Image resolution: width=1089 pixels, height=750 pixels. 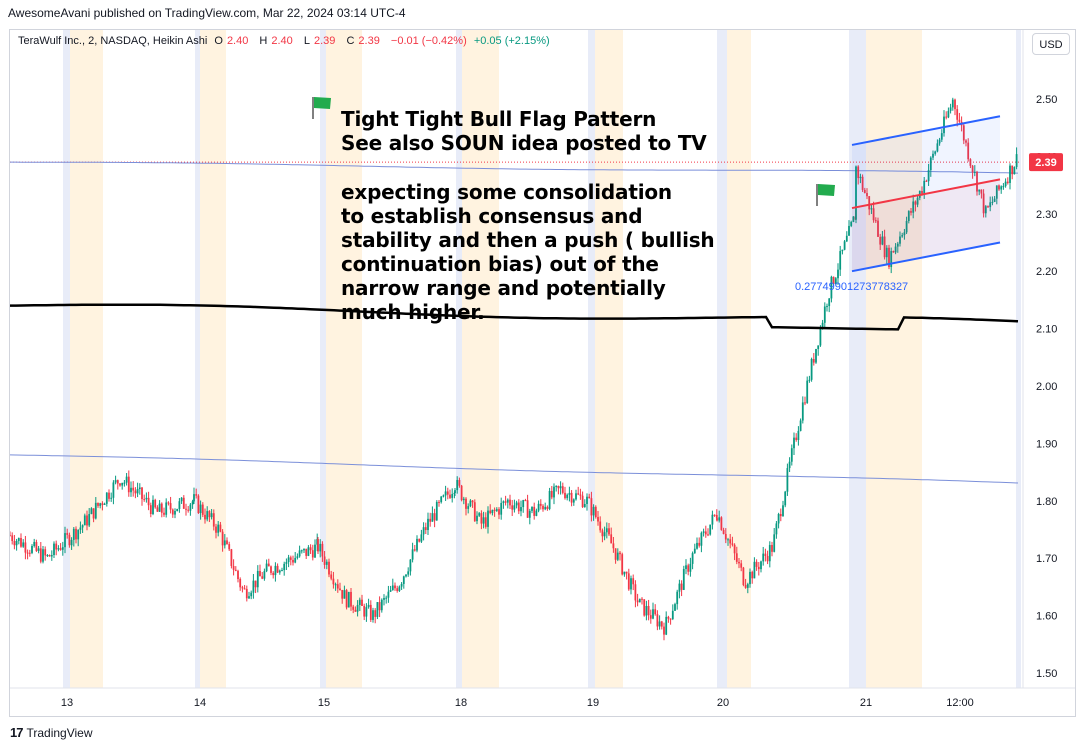 What do you see at coordinates (1046, 617) in the screenshot?
I see `y-tick-label: 1.60` at bounding box center [1046, 617].